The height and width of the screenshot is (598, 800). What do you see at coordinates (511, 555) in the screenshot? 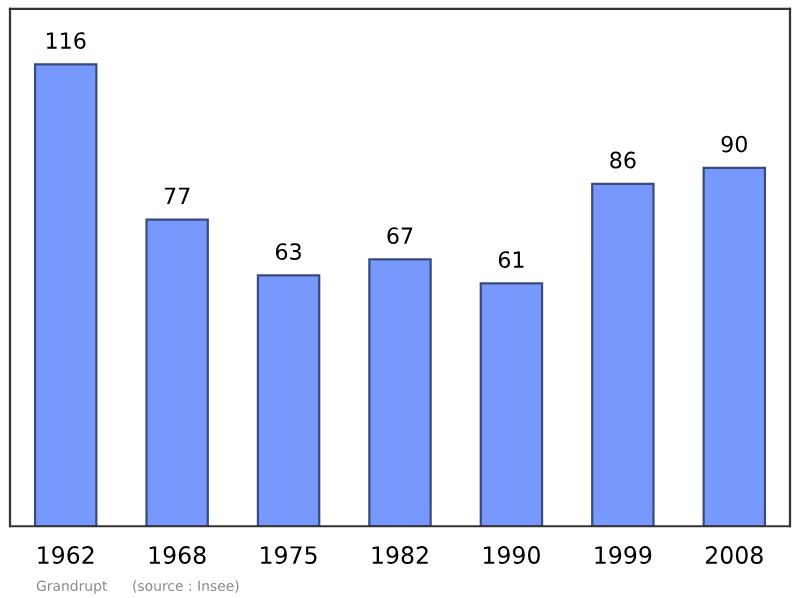
I see `x-tick-label: 1990` at bounding box center [511, 555].